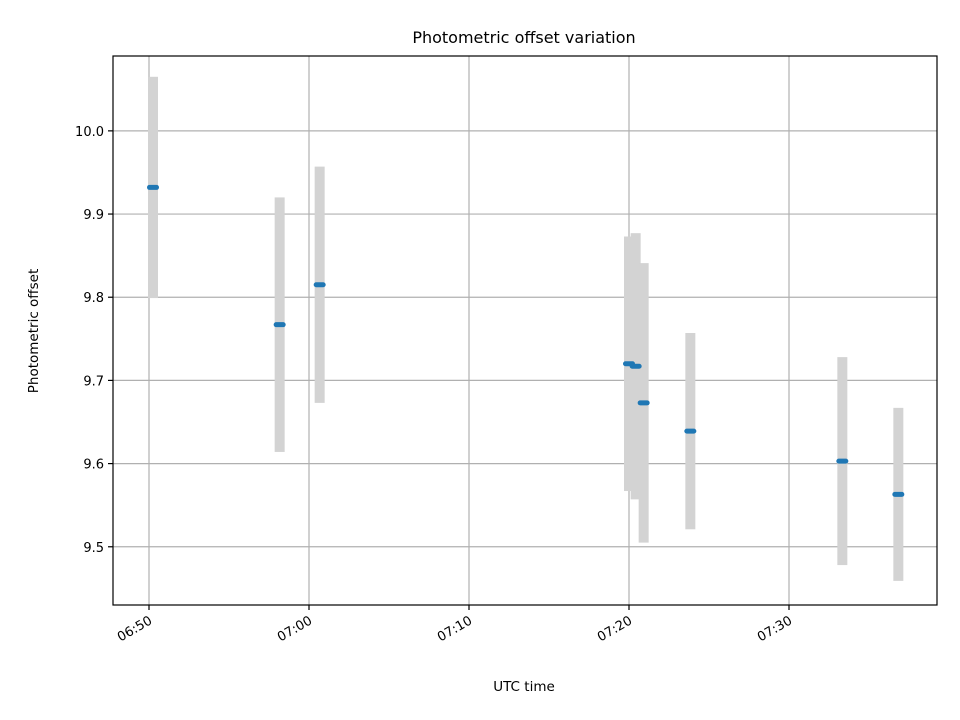 The width and height of the screenshot is (960, 720). I want to click on x-axis-ticks: 06:50 07:00 07:10 07:20 07:30, so click(455, 625).